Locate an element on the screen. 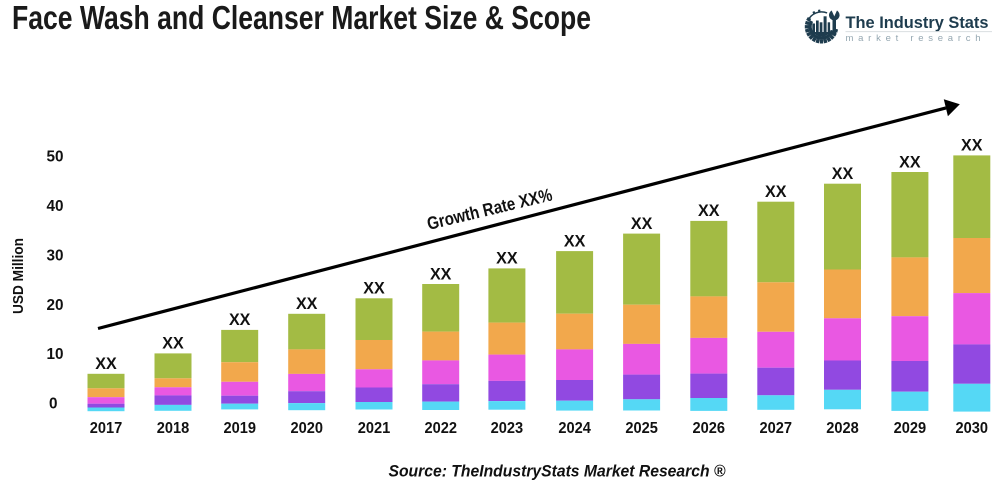 The image size is (1000, 500). svg-text: 2021 is located at coordinates (374, 428).